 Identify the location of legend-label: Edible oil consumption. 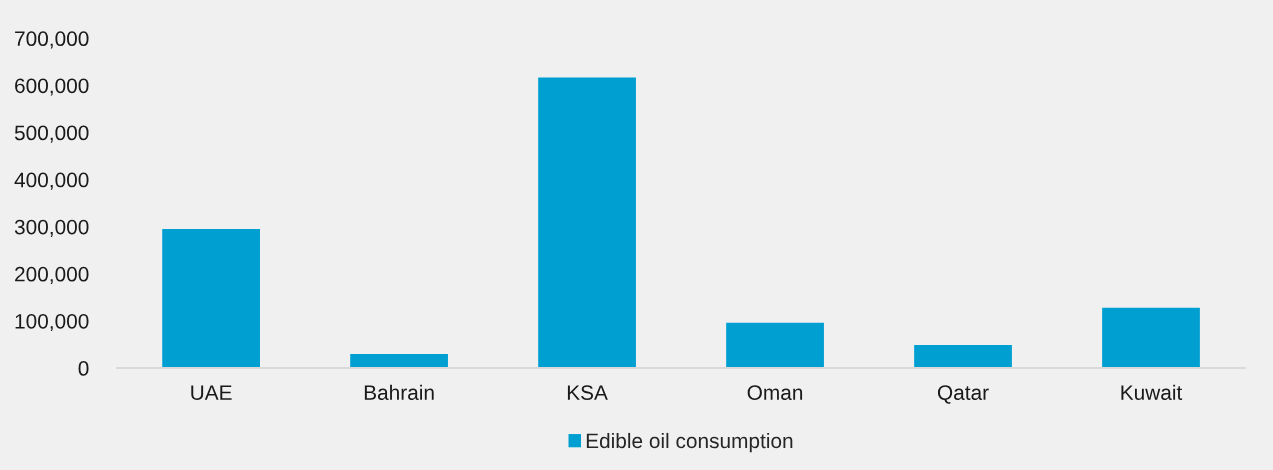
(689, 442).